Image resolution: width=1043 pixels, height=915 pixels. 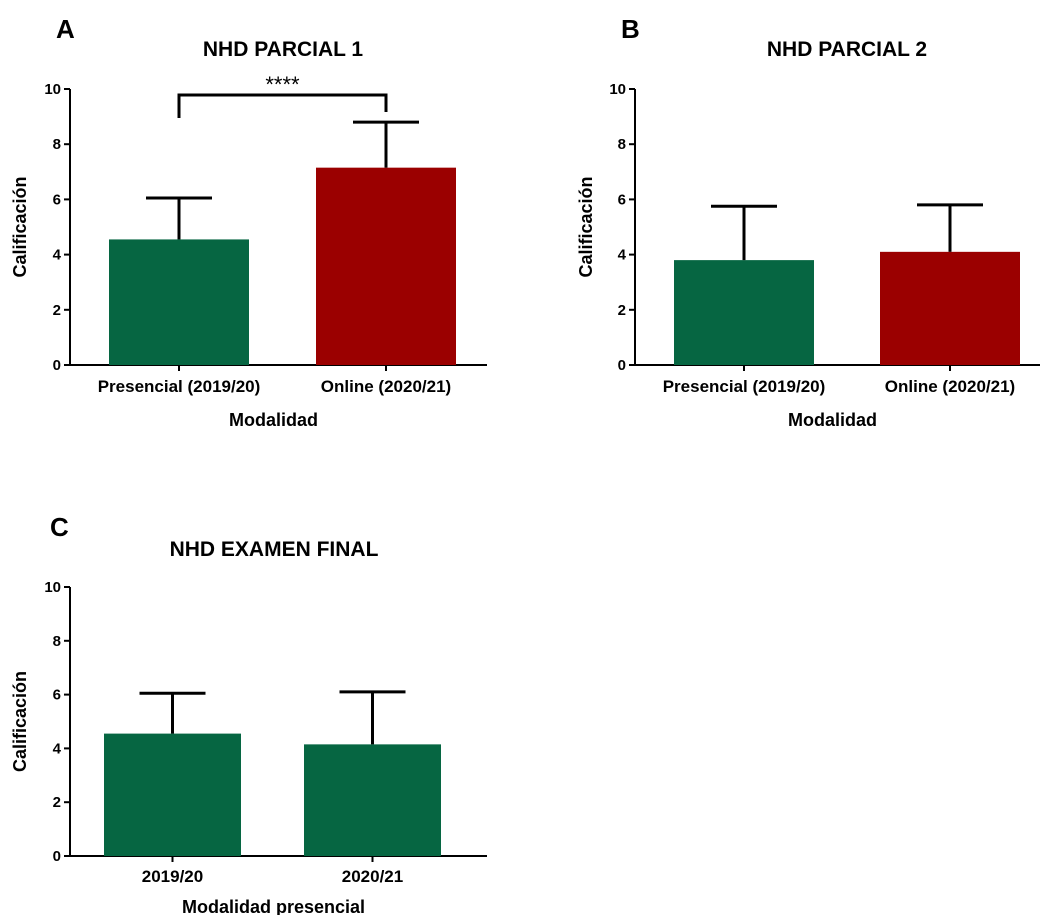 What do you see at coordinates (630, 29) in the screenshot?
I see `panel-letter: B` at bounding box center [630, 29].